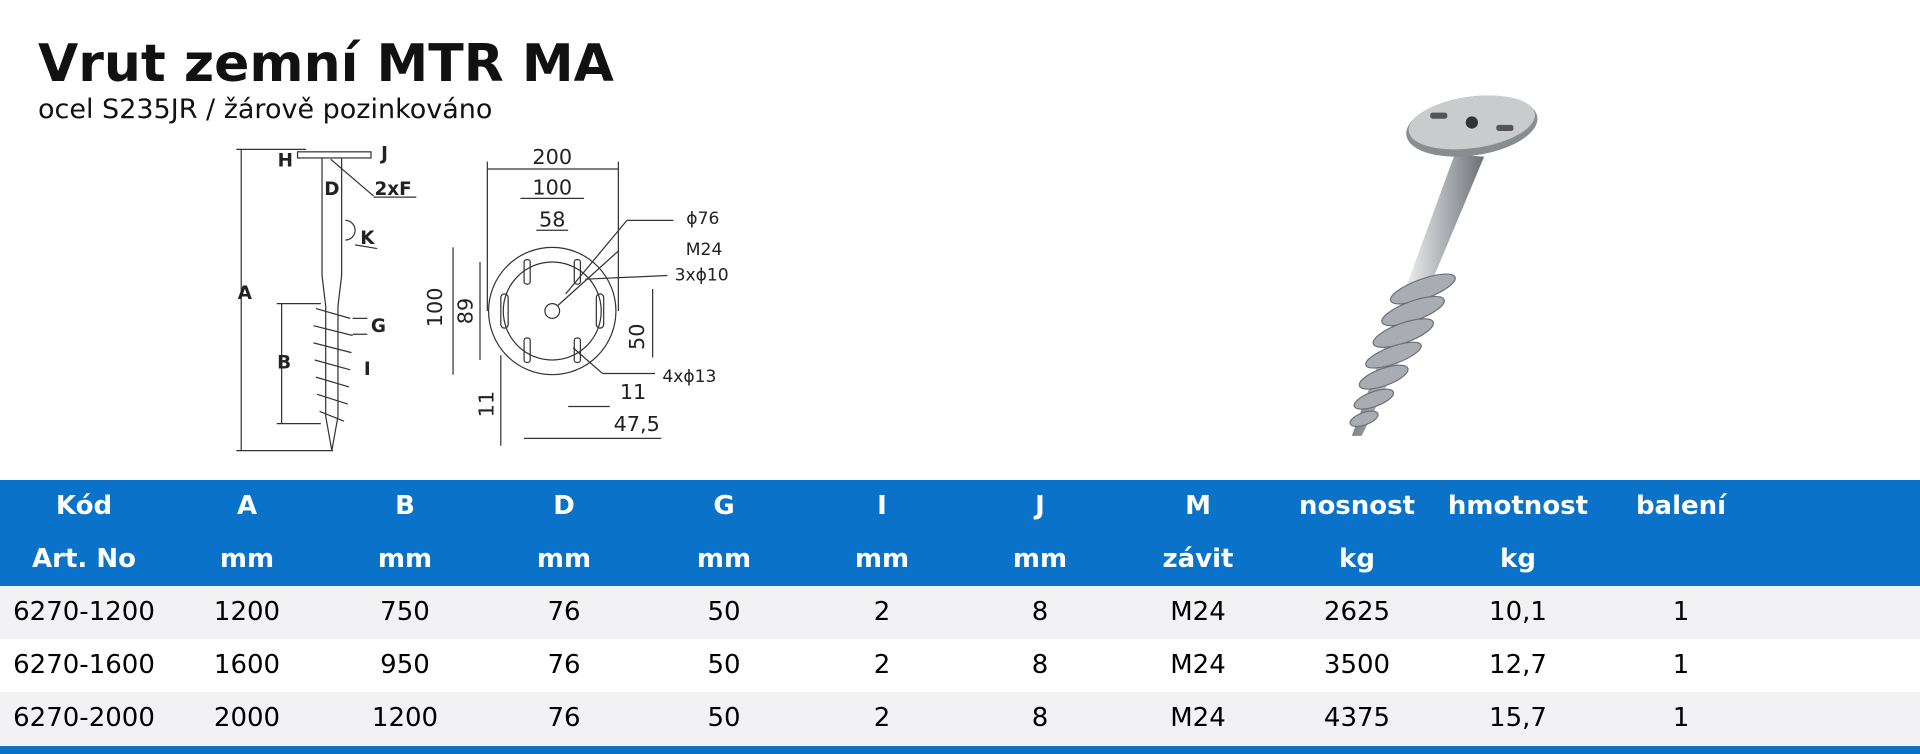 This screenshot has width=1920, height=754. I want to click on table-row: 6270-1600 1600 950 76 50 2 8 M24 3500 12,7 1, so click(960, 665).